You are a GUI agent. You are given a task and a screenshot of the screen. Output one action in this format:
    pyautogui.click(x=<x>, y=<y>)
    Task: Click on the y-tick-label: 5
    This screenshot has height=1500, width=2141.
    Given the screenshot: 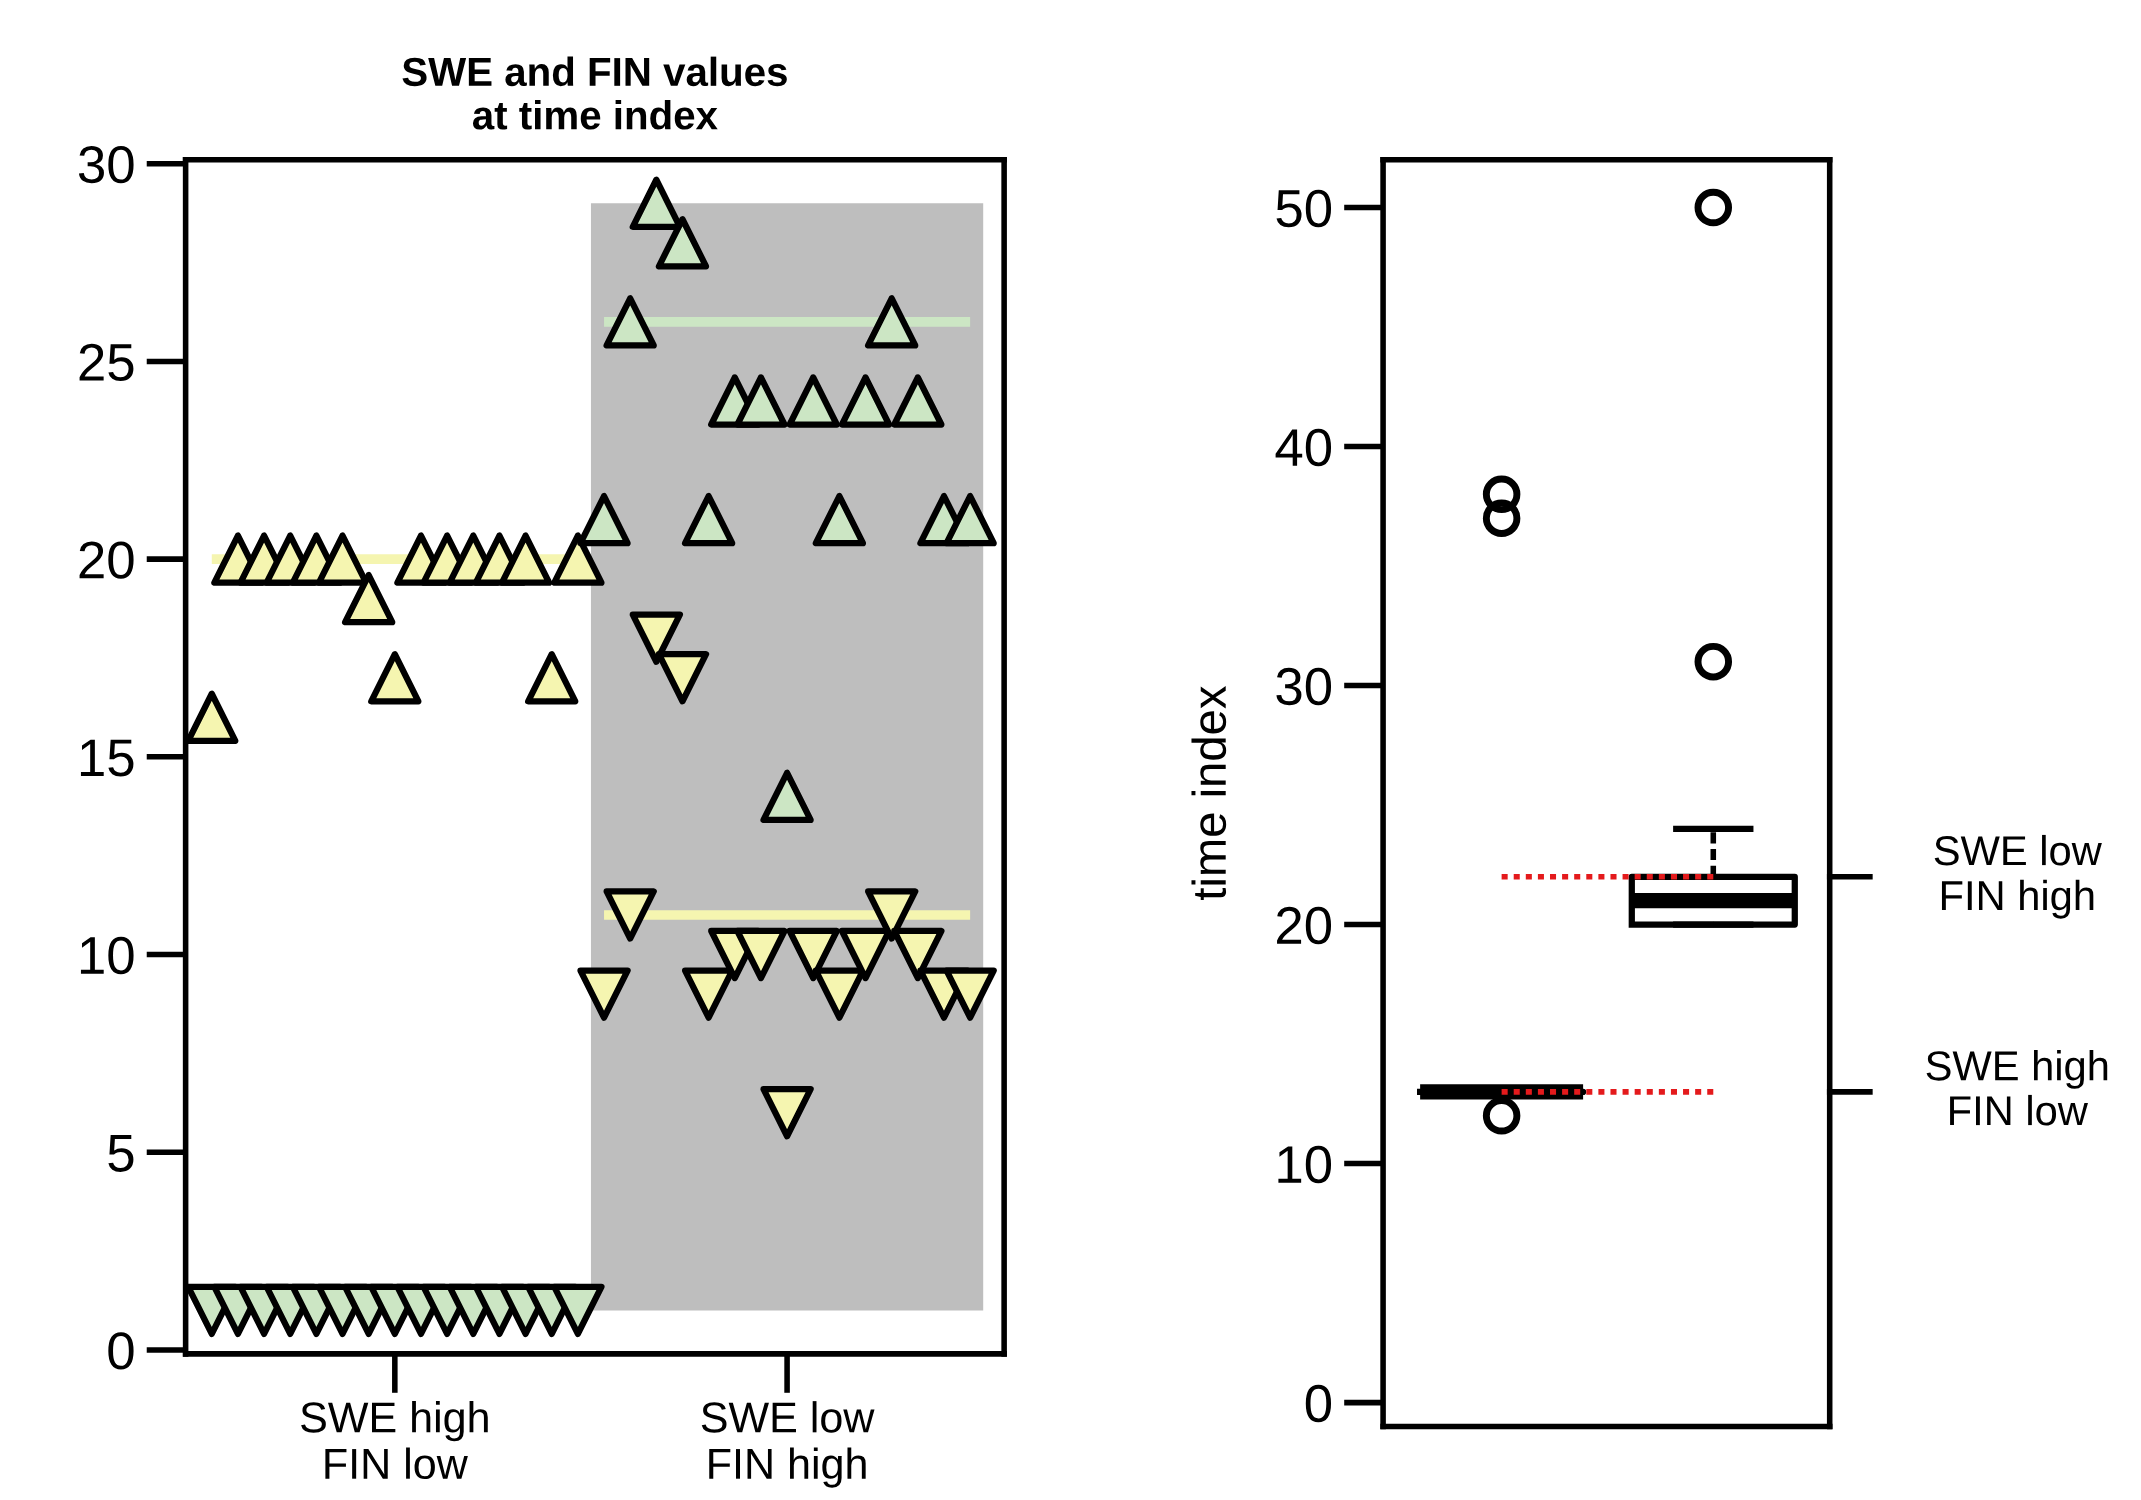 What is the action you would take?
    pyautogui.click(x=121, y=1153)
    